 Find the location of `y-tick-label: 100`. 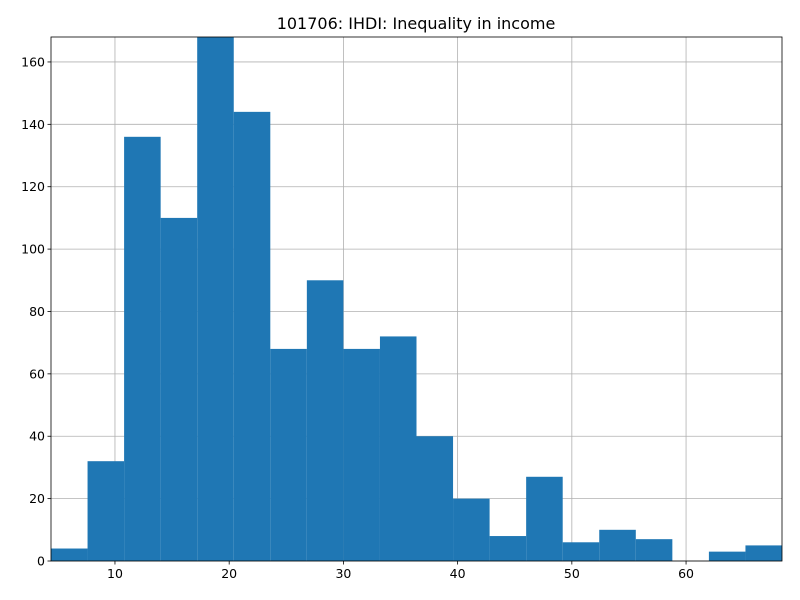

y-tick-label: 100 is located at coordinates (33, 249).